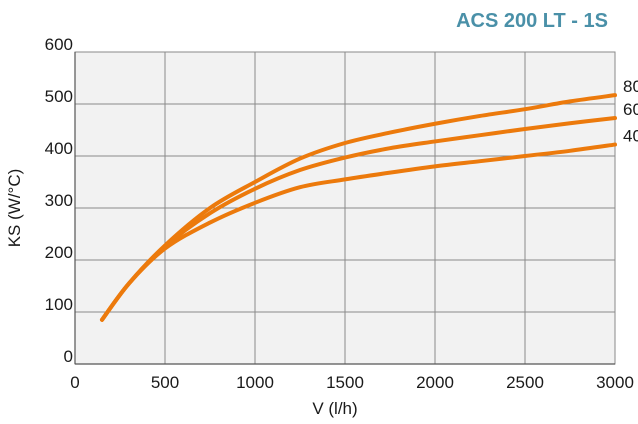 This screenshot has width=638, height=424. Describe the element at coordinates (59, 200) in the screenshot. I see `y-tick-label: 300` at that location.